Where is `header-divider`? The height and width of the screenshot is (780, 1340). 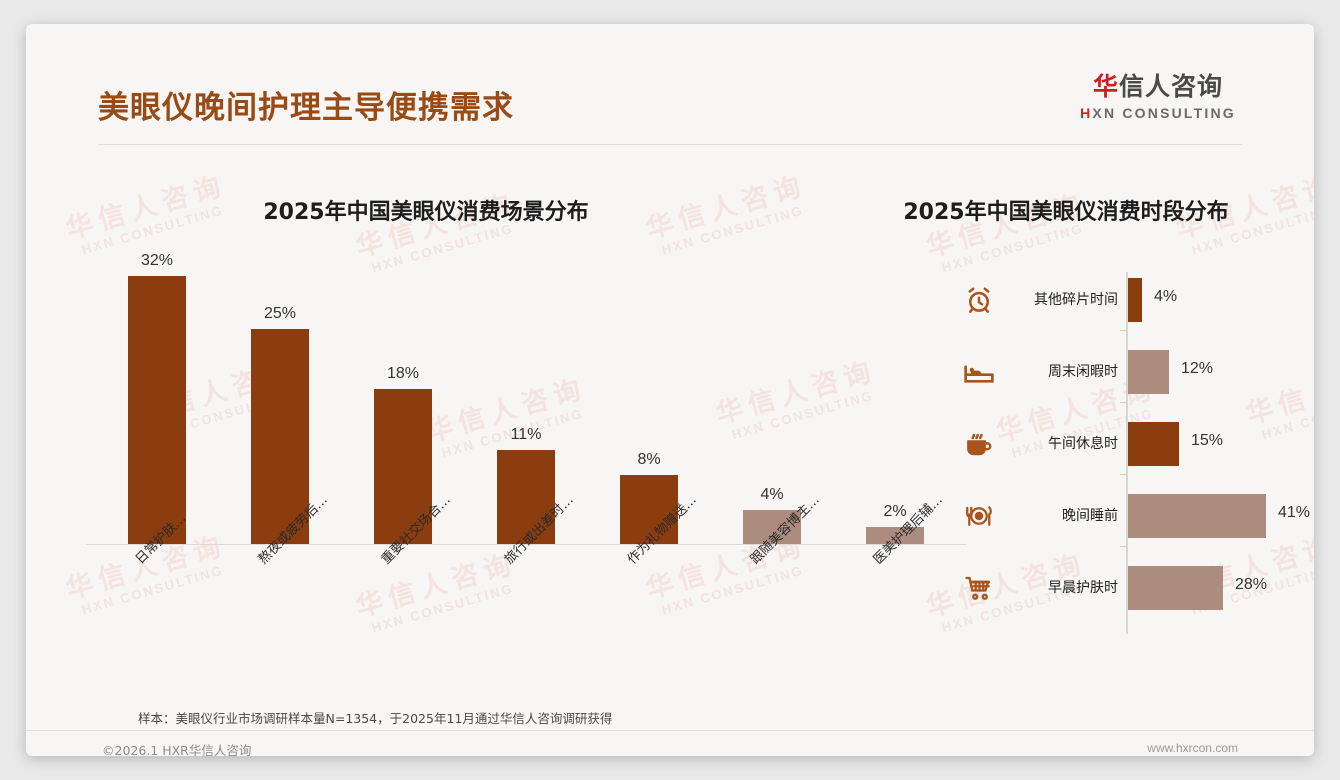
header-divider is located at coordinates (670, 144).